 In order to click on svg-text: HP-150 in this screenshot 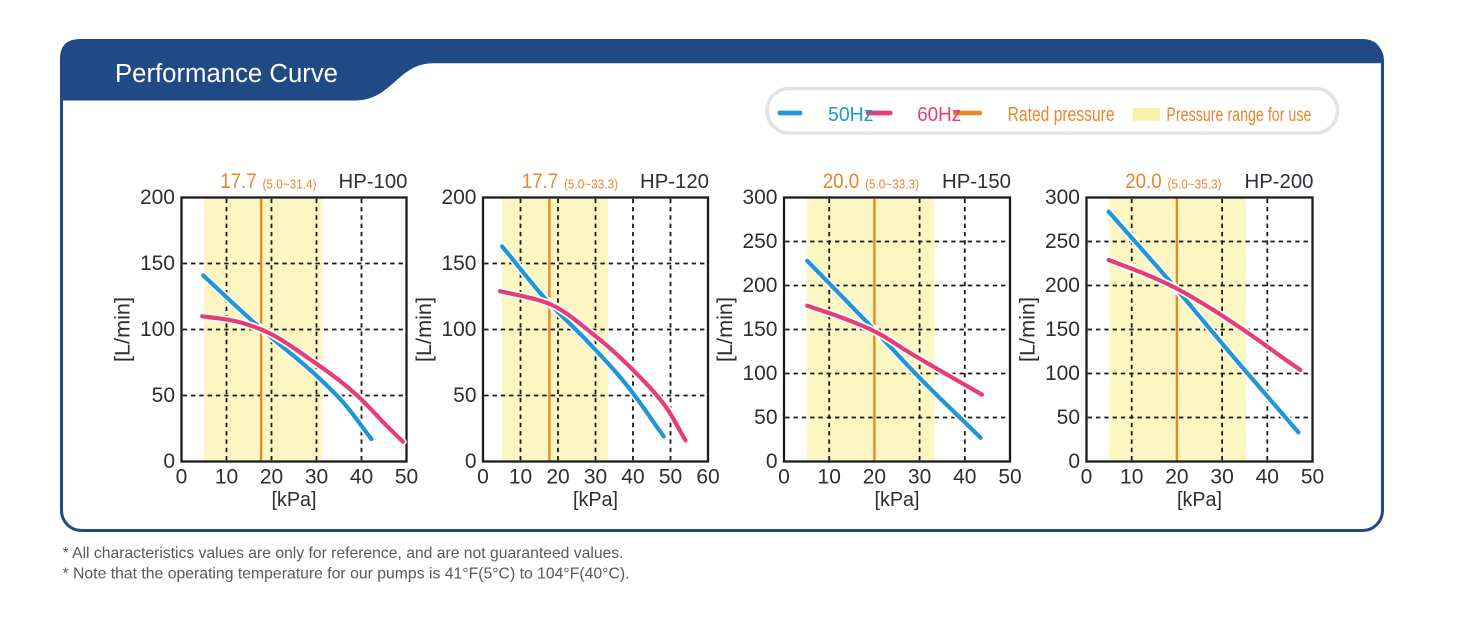, I will do `click(976, 181)`.